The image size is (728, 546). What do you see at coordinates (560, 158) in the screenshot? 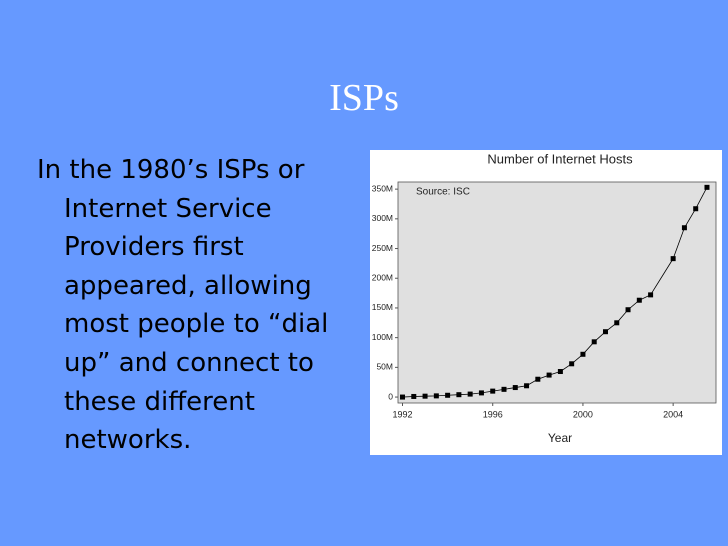
I see `chart-title: Number of Internet Hosts` at bounding box center [560, 158].